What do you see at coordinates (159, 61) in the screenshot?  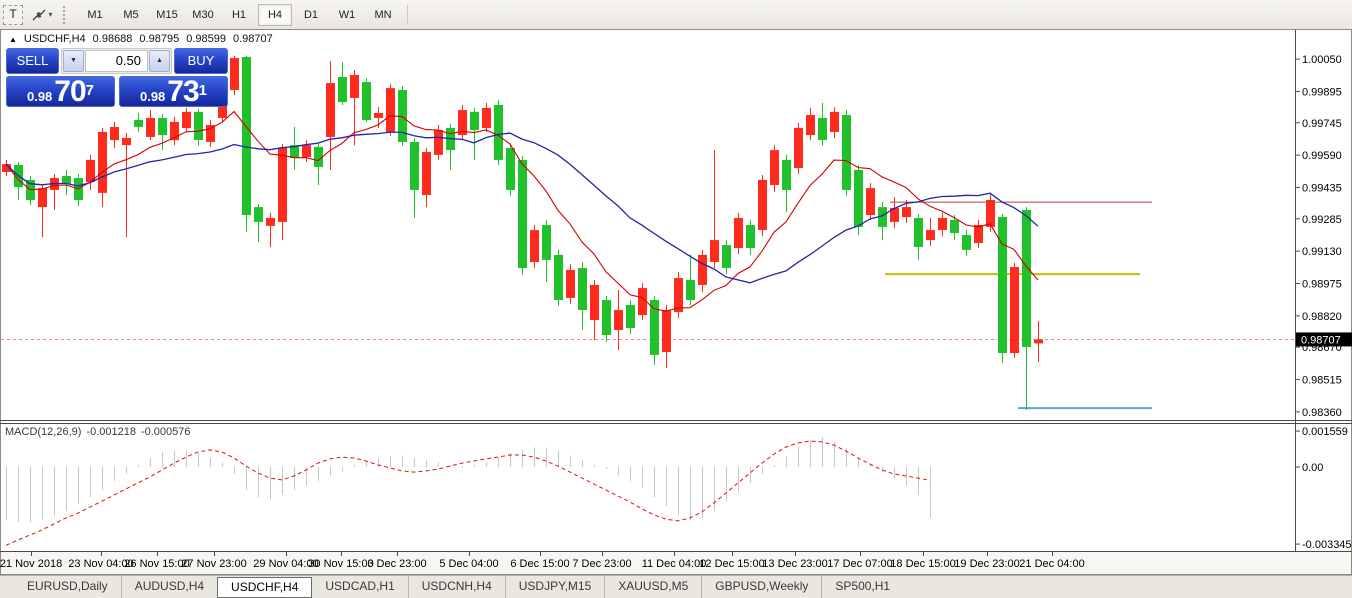 I see `volume-increase-button: ▲` at bounding box center [159, 61].